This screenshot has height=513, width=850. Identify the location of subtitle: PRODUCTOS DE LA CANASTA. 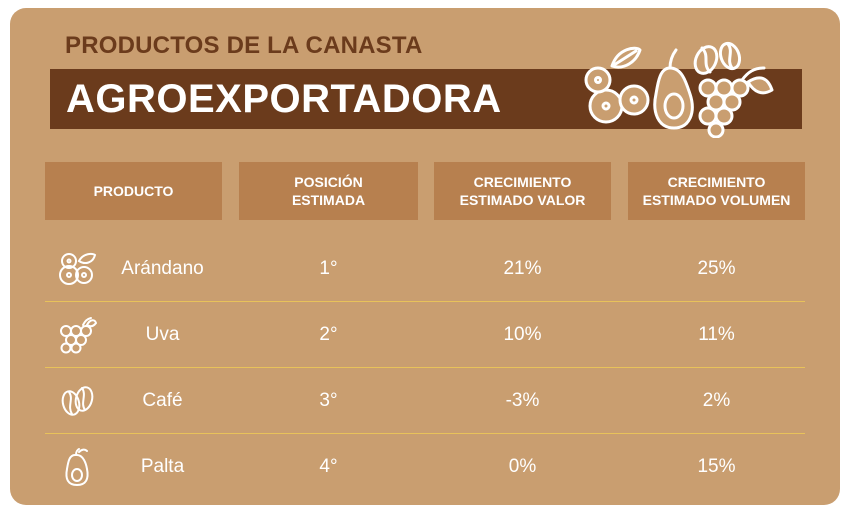
(244, 45).